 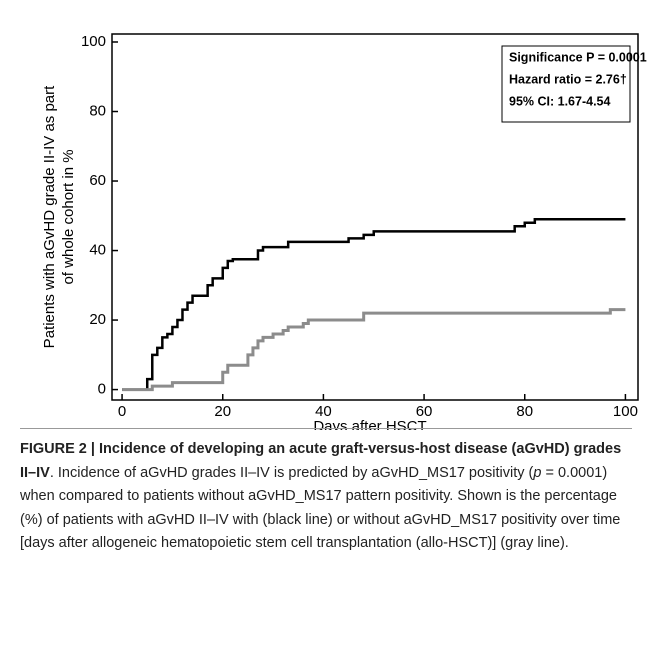 What do you see at coordinates (578, 57) in the screenshot?
I see `annotation: Significance P = 0.0001` at bounding box center [578, 57].